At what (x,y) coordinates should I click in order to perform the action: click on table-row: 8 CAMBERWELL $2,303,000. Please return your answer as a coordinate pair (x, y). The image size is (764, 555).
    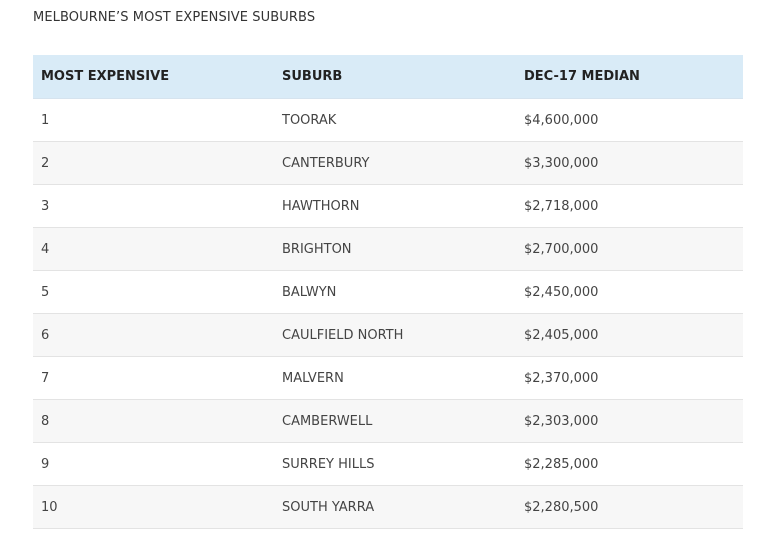
    Looking at the image, I should click on (388, 421).